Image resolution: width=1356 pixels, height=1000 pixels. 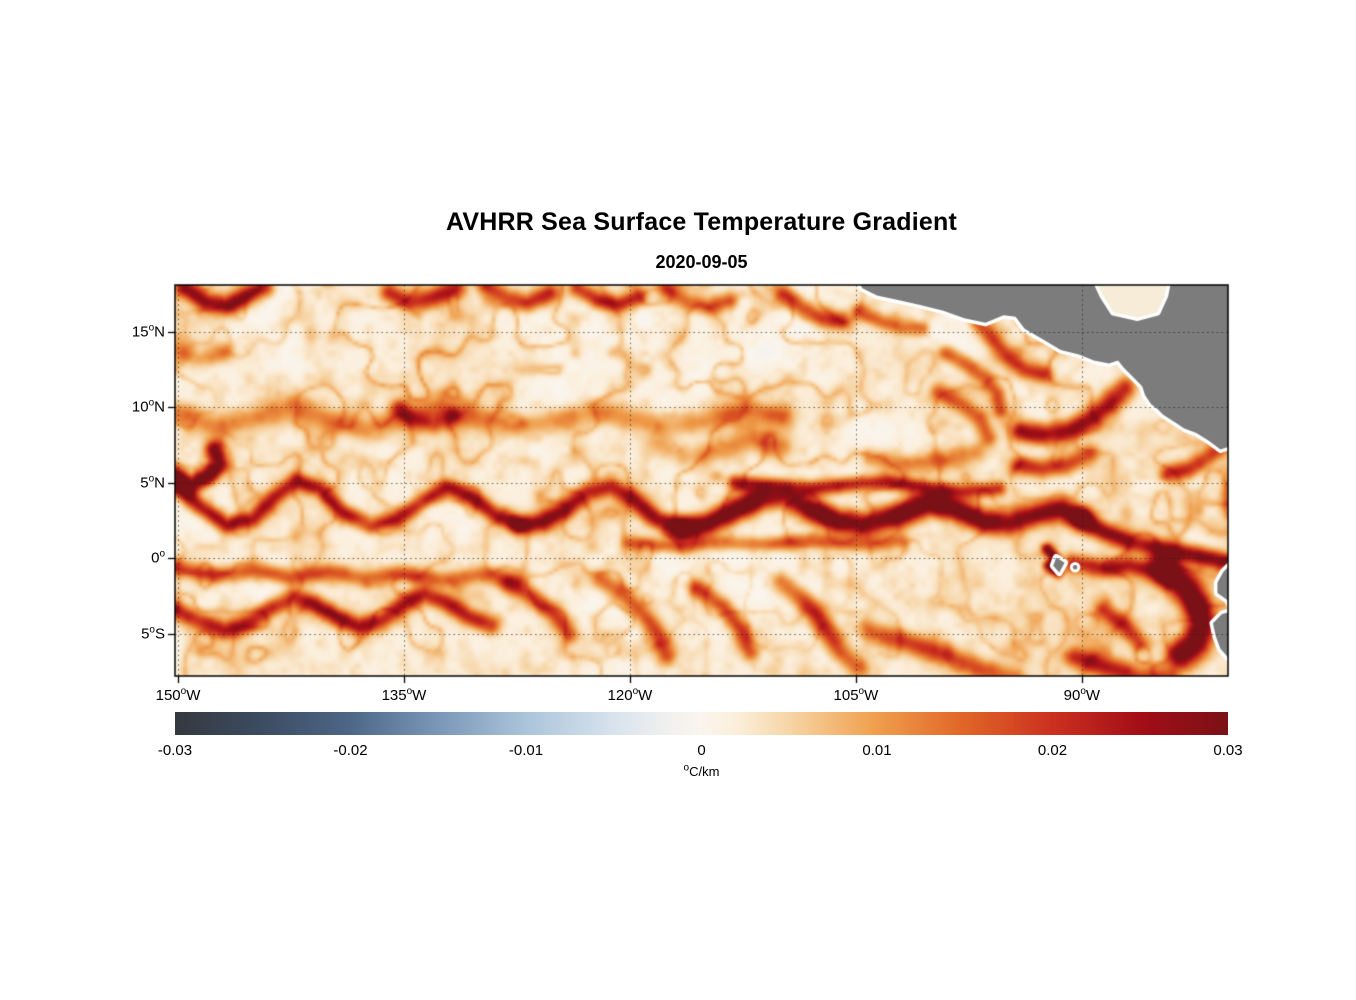 What do you see at coordinates (350, 750) in the screenshot?
I see `colorbar-tick-label: -0.02` at bounding box center [350, 750].